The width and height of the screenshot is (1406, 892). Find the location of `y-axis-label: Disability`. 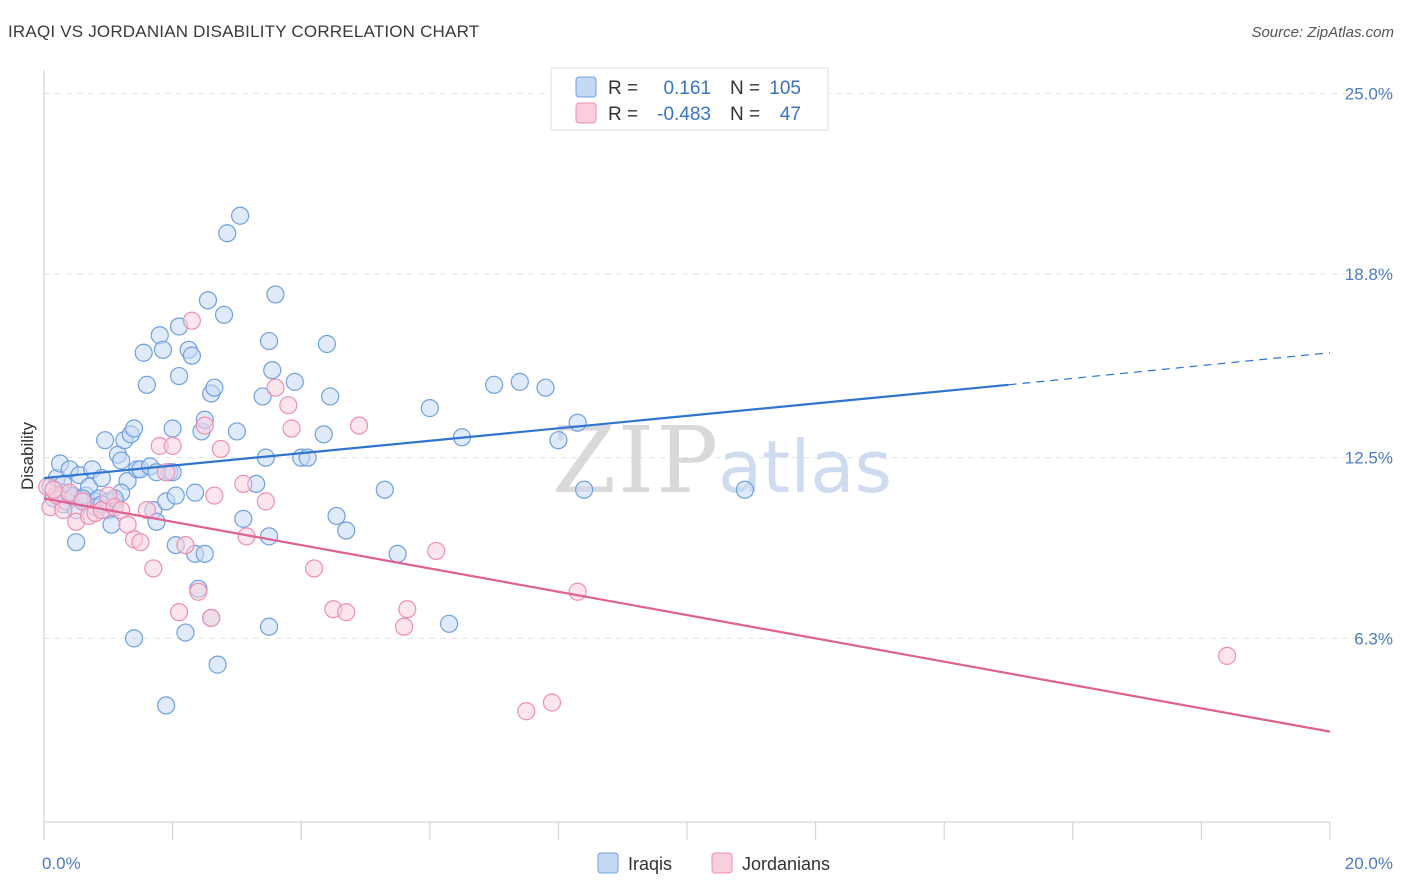

y-axis-label: Disability is located at coordinates (27, 455).